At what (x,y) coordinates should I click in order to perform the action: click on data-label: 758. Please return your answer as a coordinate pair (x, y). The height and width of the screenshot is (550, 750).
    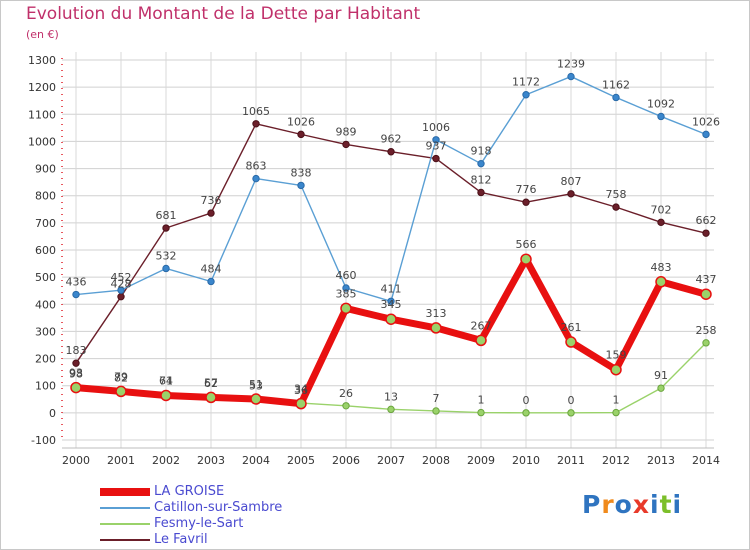
    Looking at the image, I should click on (616, 194).